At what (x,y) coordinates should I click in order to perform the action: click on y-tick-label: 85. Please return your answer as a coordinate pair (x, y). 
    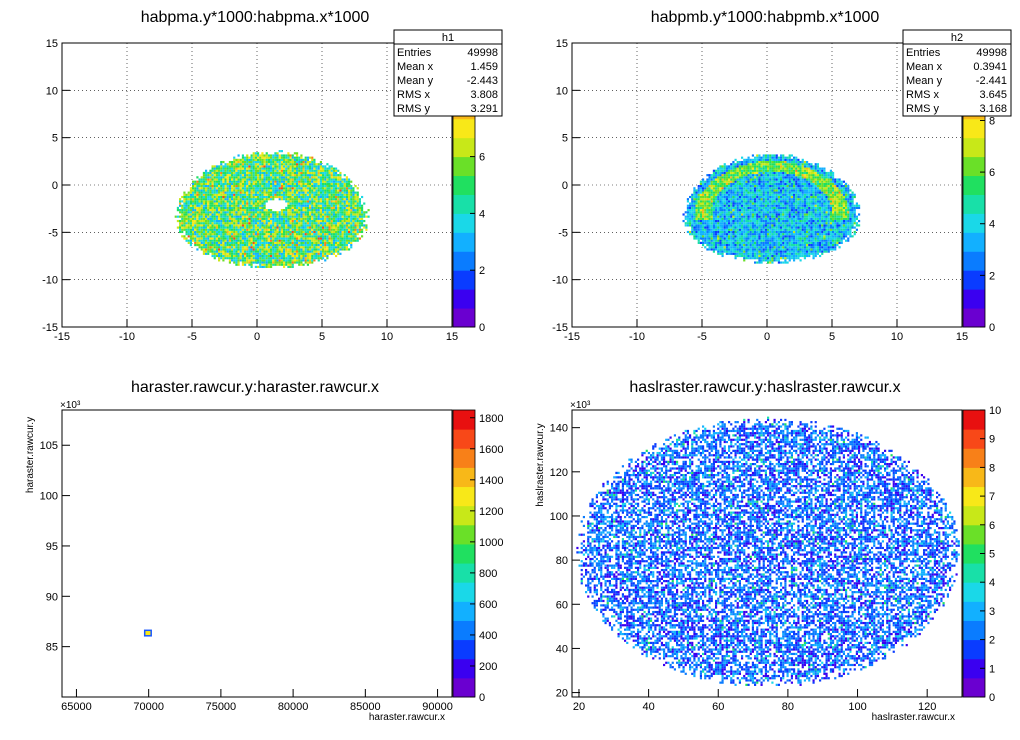
    Looking at the image, I should click on (52, 648).